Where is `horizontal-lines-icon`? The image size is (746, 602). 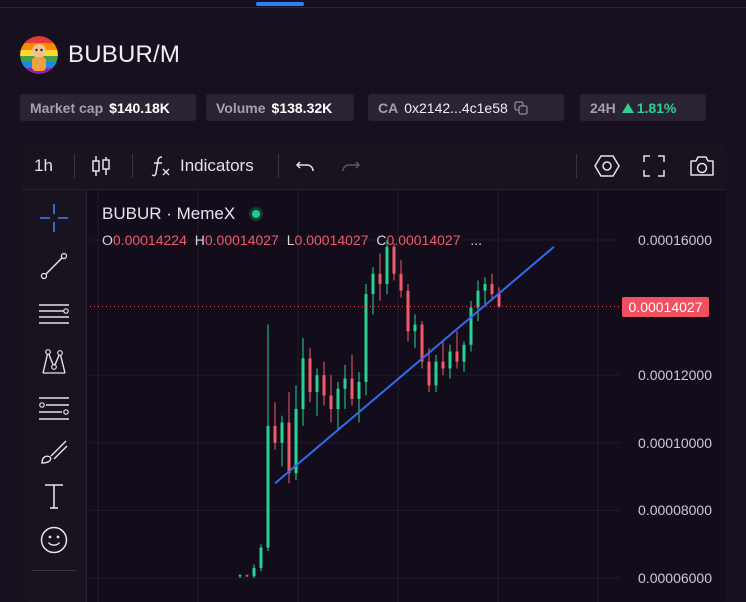 horizontal-lines-icon is located at coordinates (54, 314).